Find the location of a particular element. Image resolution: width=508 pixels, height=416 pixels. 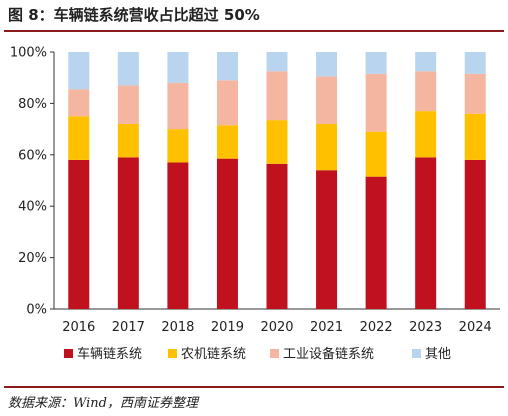

y-tick-label: 100% is located at coordinates (28, 53).